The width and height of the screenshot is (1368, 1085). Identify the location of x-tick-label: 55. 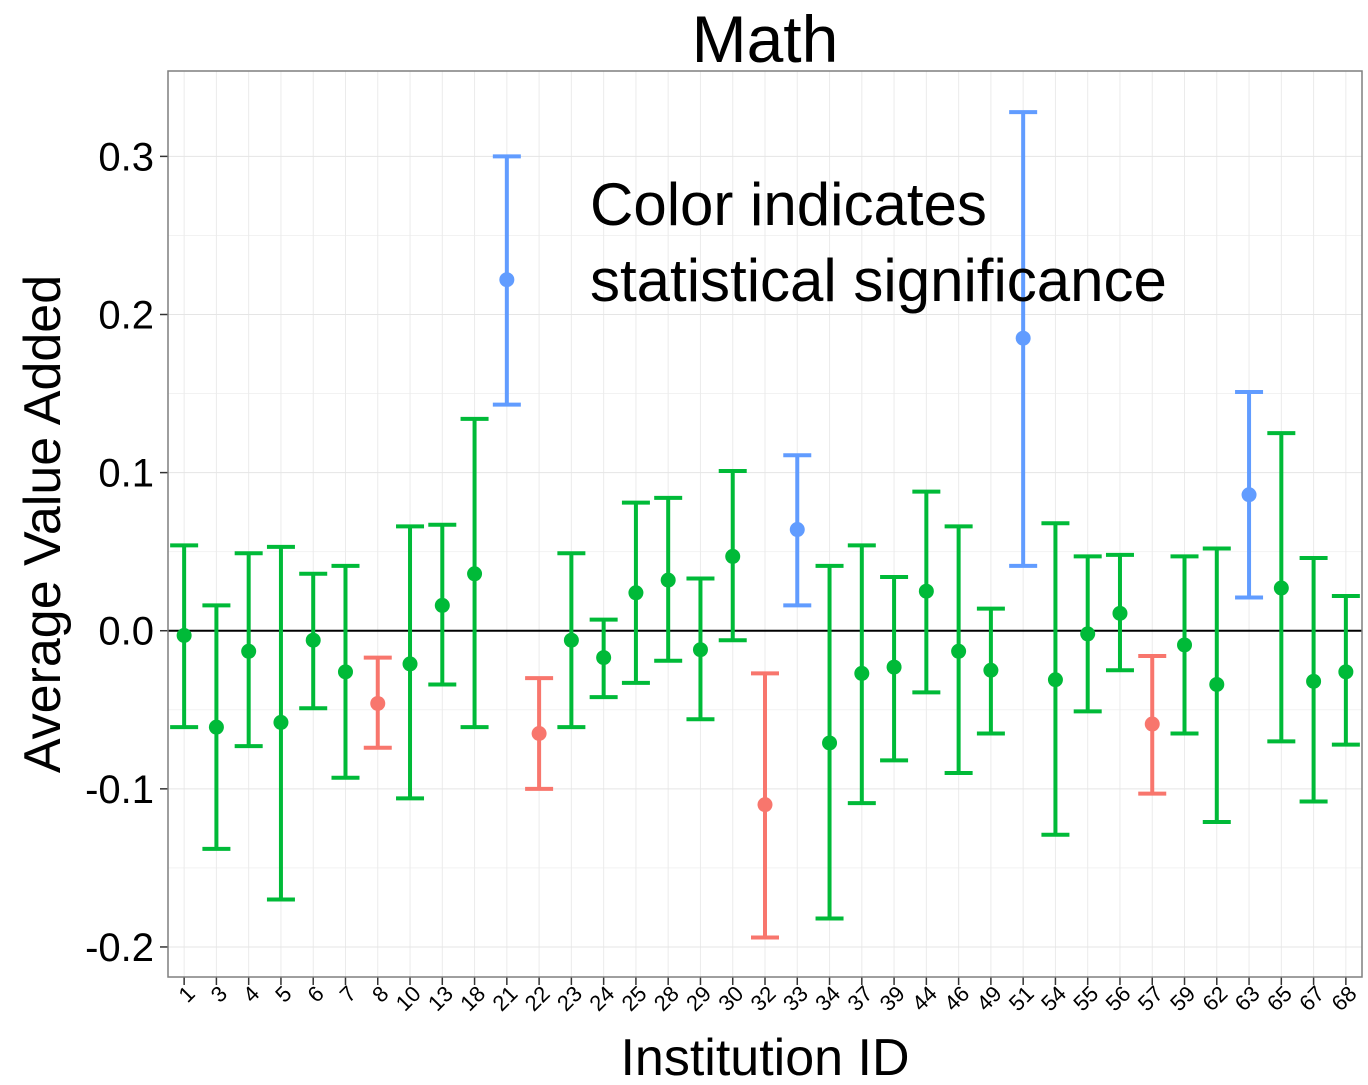
(1085, 998).